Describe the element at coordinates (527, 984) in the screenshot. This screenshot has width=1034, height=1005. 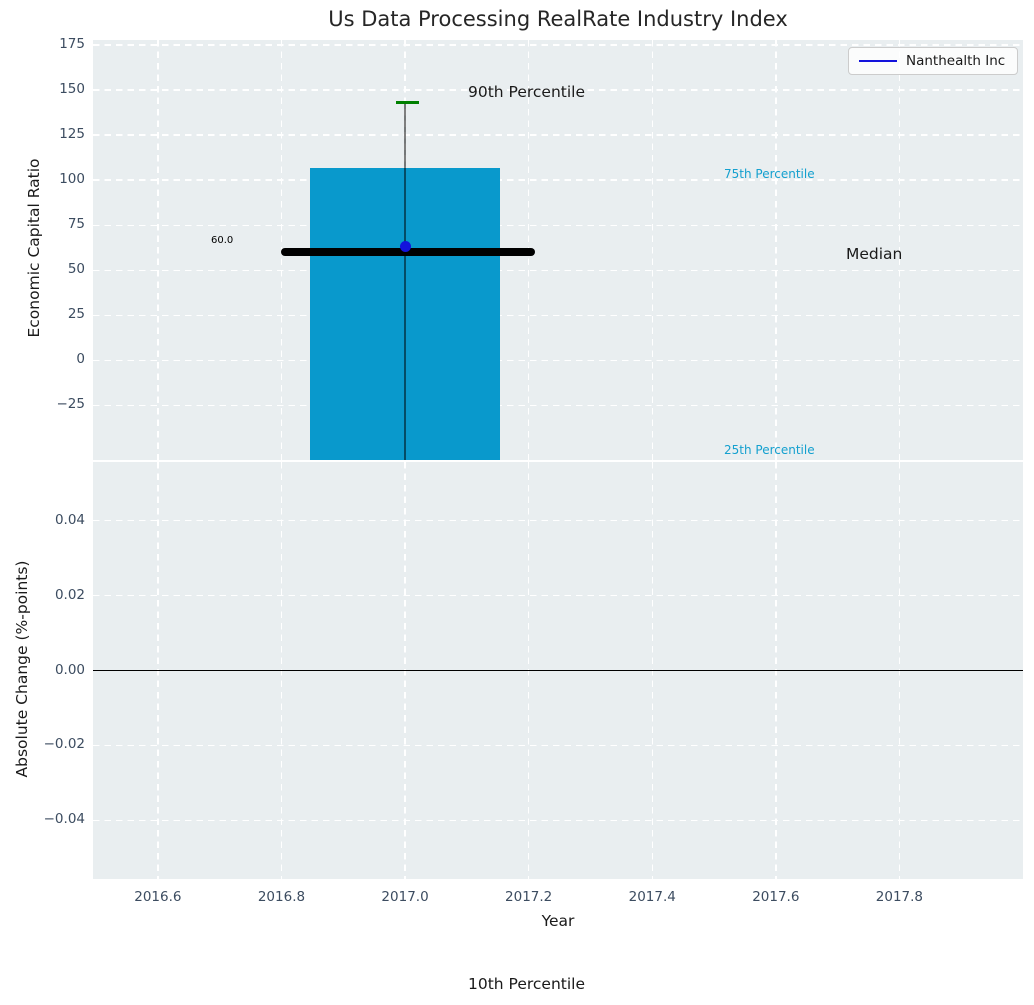
I see `annotation-10th-percentile: 10th Percentile` at that location.